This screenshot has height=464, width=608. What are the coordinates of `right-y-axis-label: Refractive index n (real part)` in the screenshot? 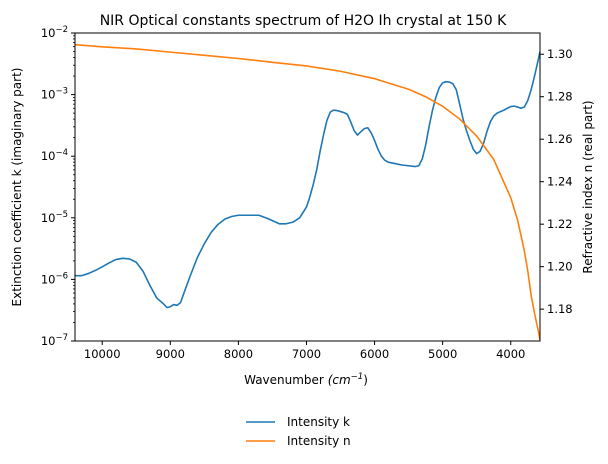 It's located at (588, 186).